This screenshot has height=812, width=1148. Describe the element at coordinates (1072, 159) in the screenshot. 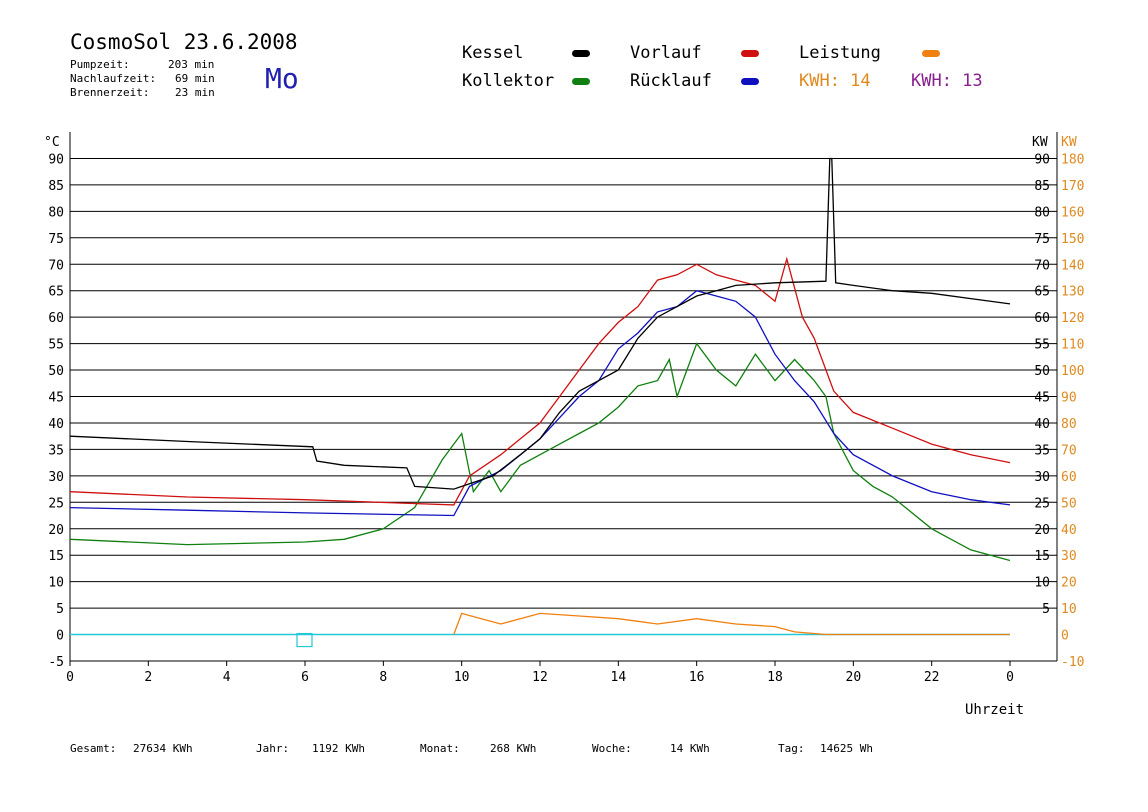

I see `kw-tick-label: 180` at that location.